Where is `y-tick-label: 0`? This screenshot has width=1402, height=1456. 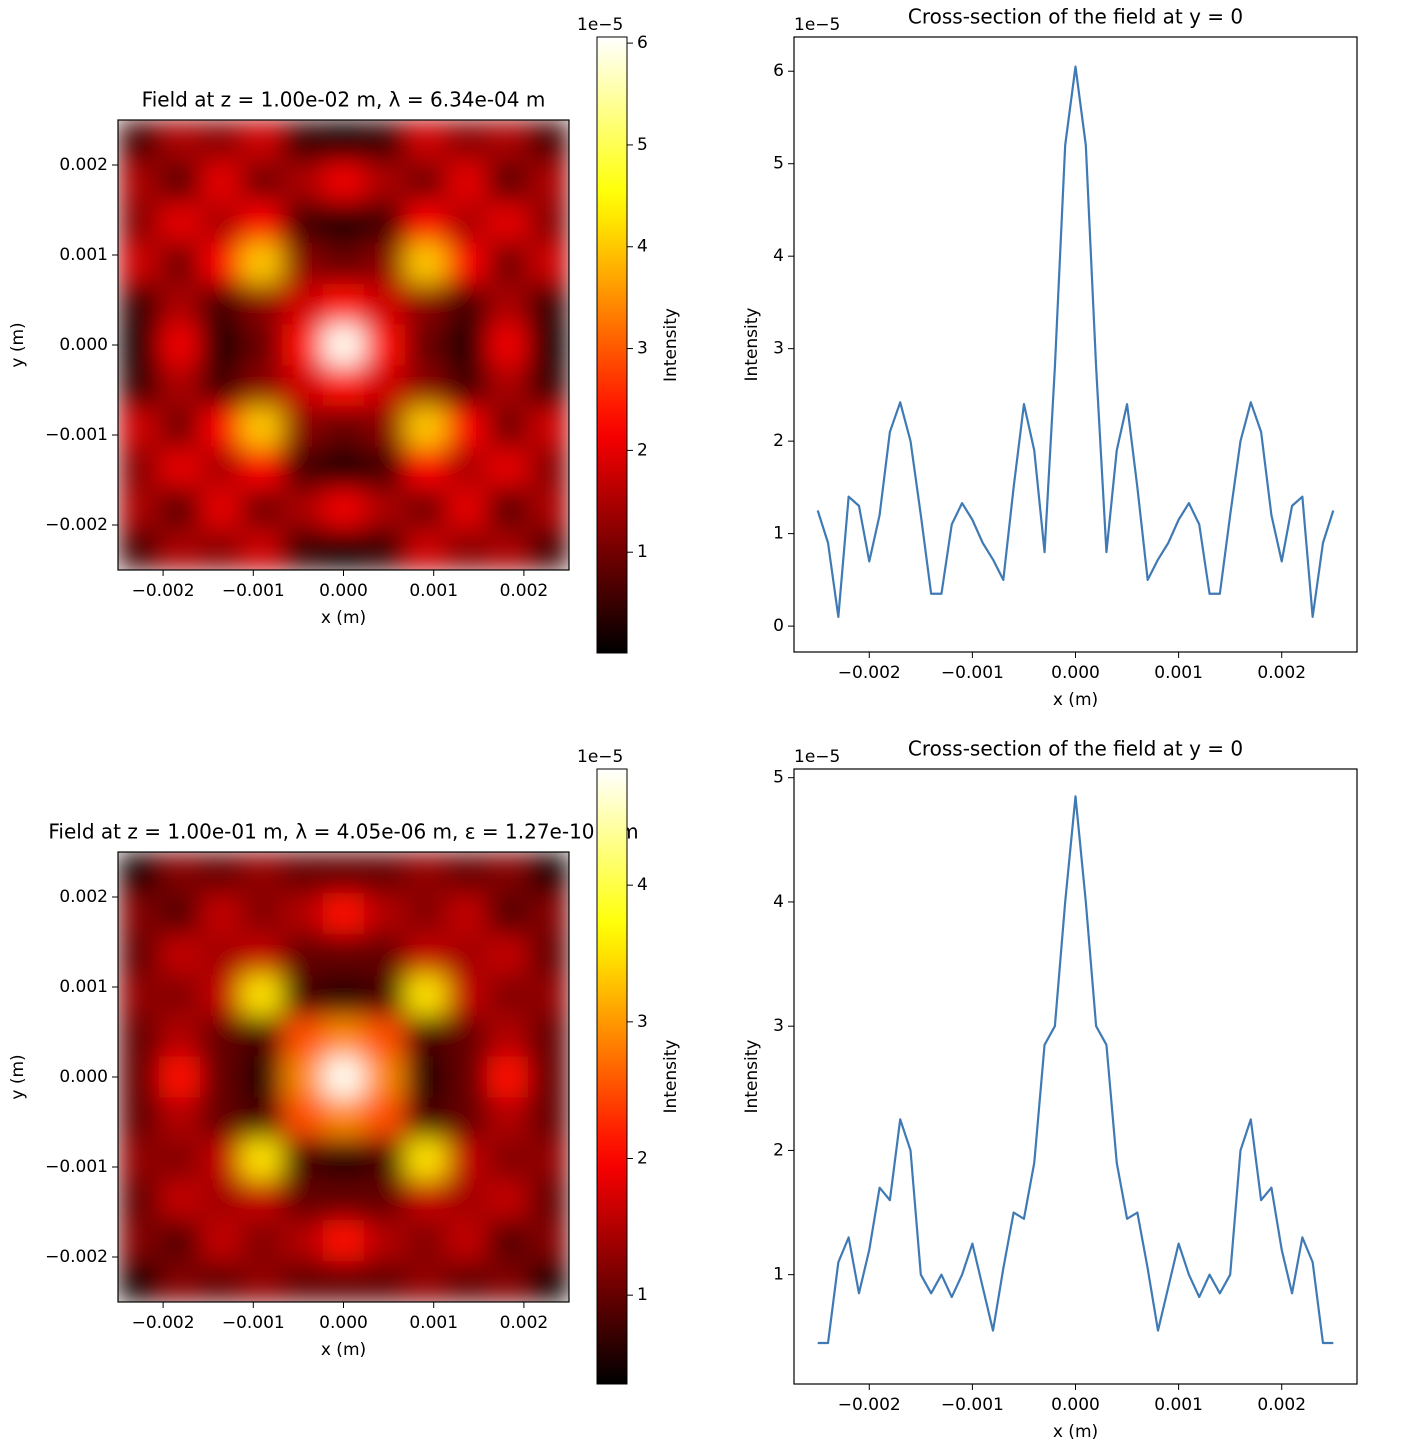 y-tick-label: 0 is located at coordinates (778, 626).